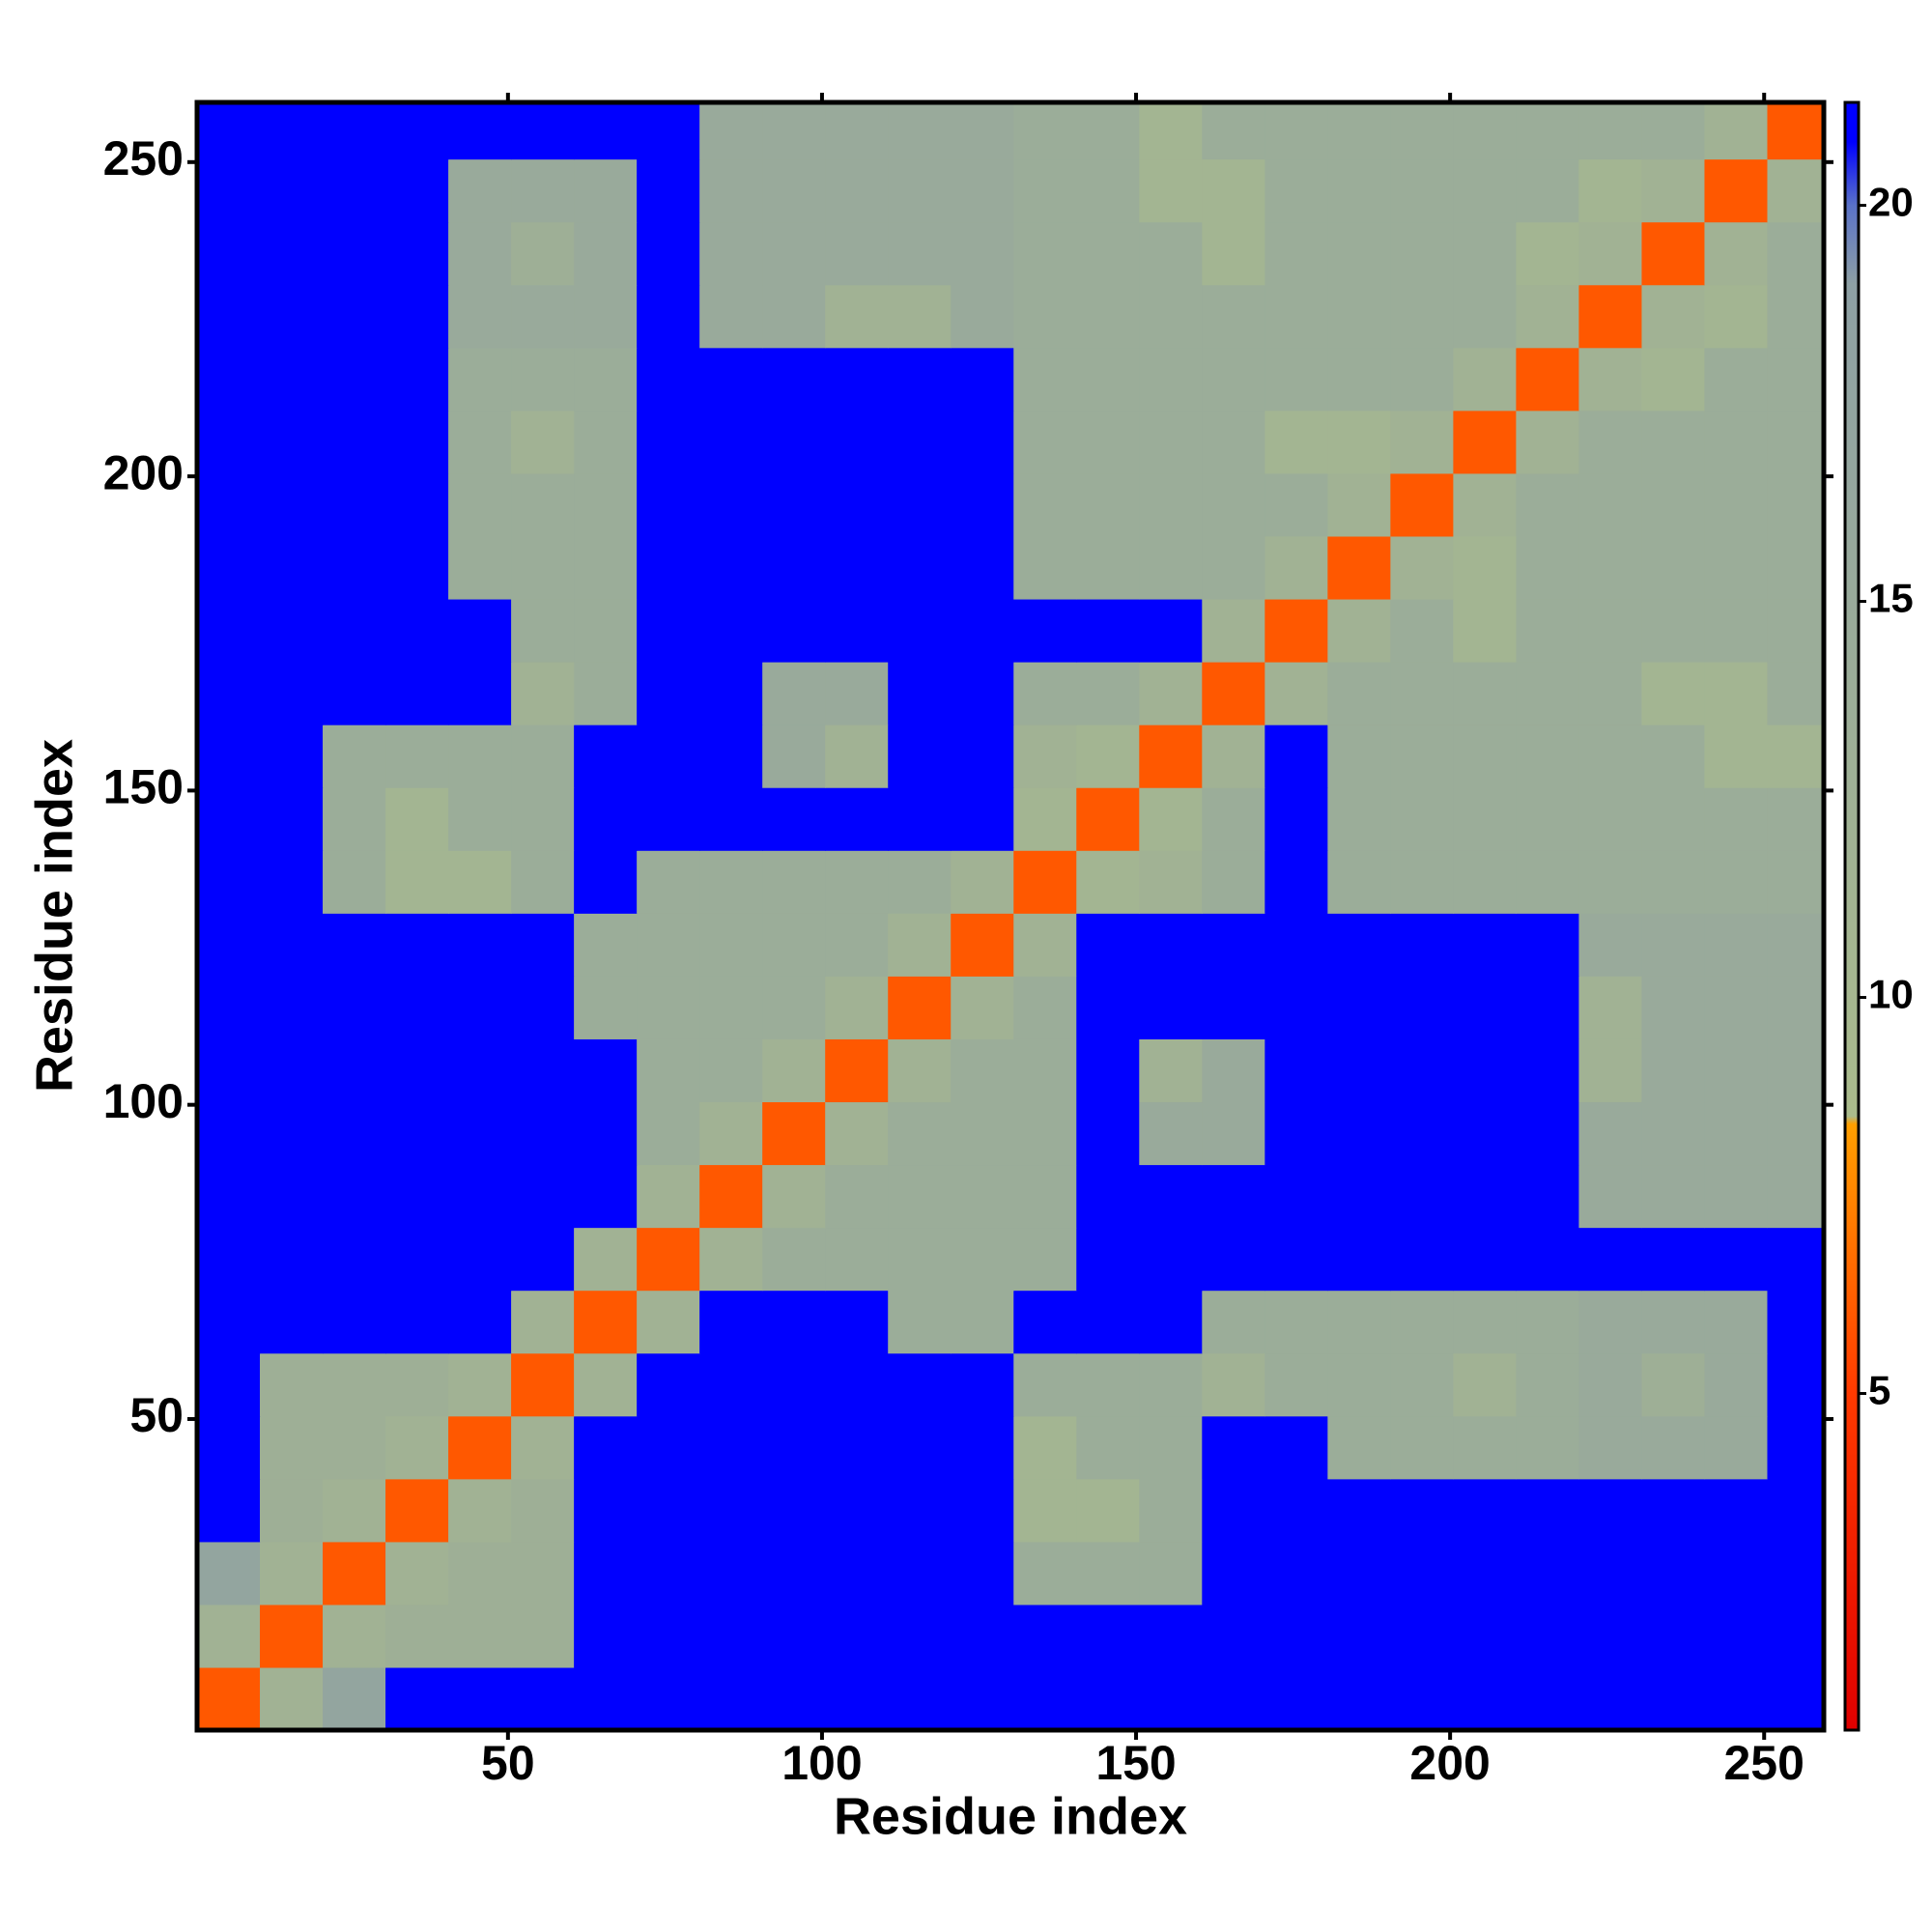  I want to click on y-tick-label: 100, so click(143, 1101).